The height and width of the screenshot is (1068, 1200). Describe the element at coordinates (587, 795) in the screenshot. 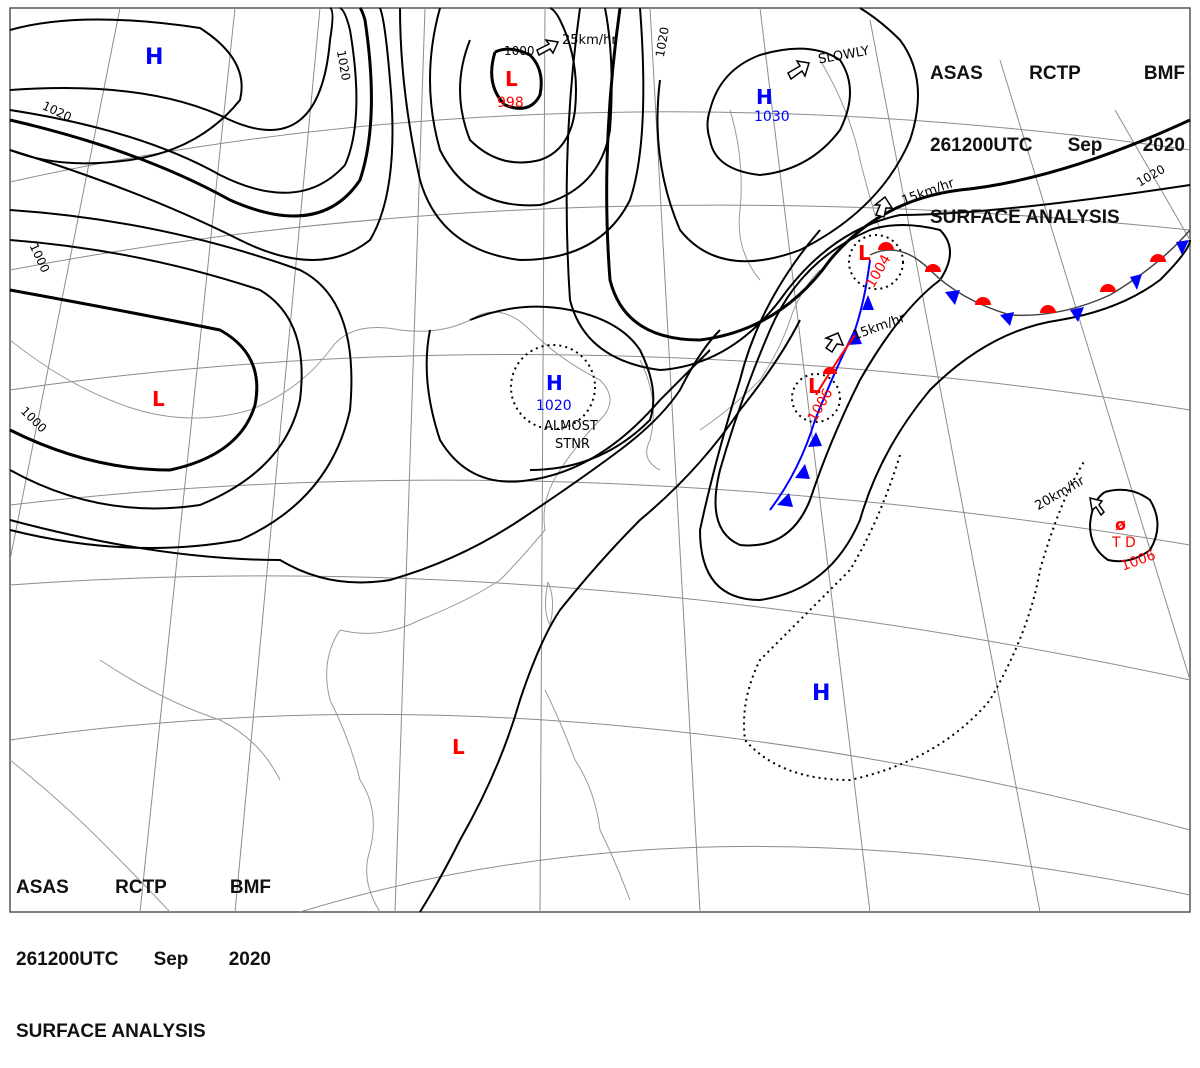

I see `coastline-philippines` at that location.